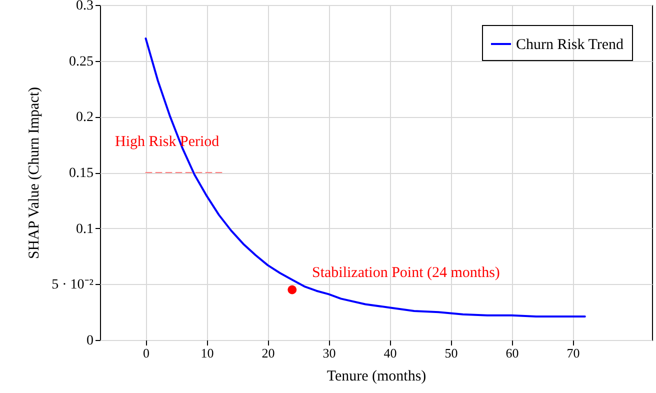 Image resolution: width=656 pixels, height=393 pixels. I want to click on x-tick-label: 30, so click(329, 353).